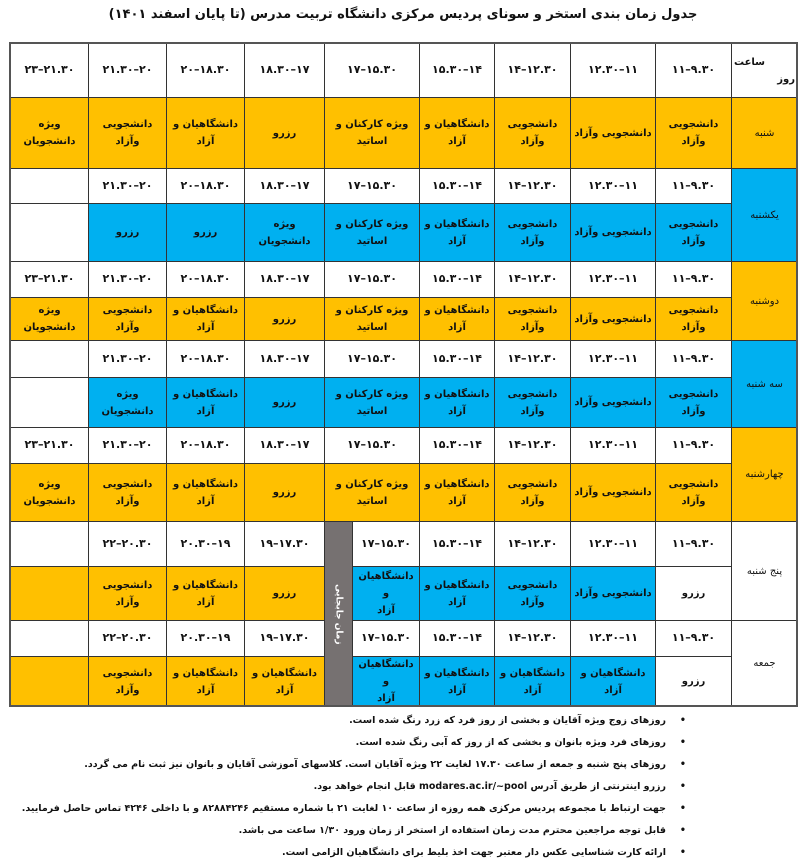 Image resolution: width=806 pixels, height=864 pixels. Describe the element at coordinates (764, 384) in the screenshot. I see `day-cell: سه شنبه` at that location.